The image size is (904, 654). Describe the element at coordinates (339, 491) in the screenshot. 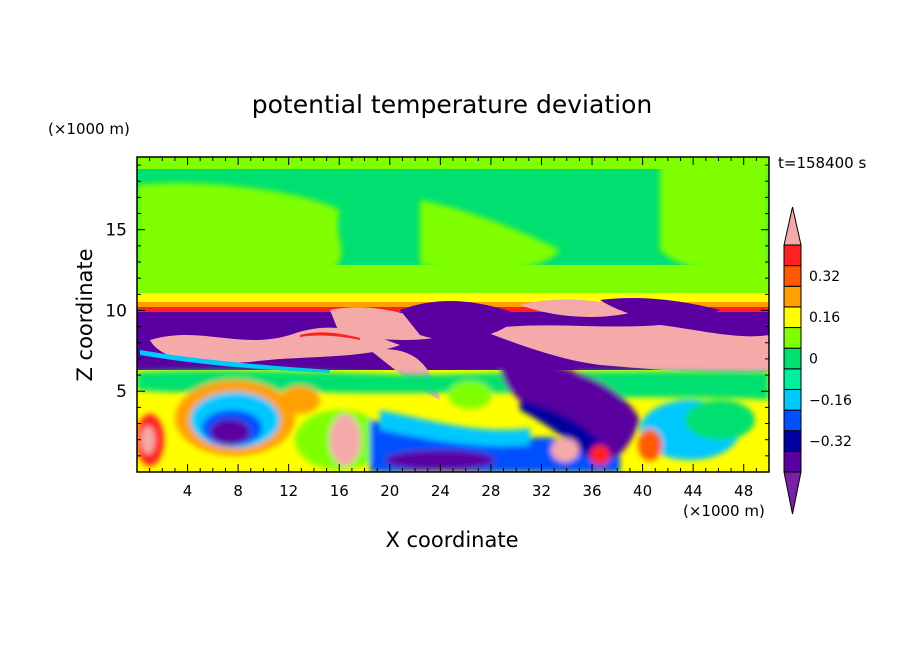

I see `x-tick-label: 16` at that location.